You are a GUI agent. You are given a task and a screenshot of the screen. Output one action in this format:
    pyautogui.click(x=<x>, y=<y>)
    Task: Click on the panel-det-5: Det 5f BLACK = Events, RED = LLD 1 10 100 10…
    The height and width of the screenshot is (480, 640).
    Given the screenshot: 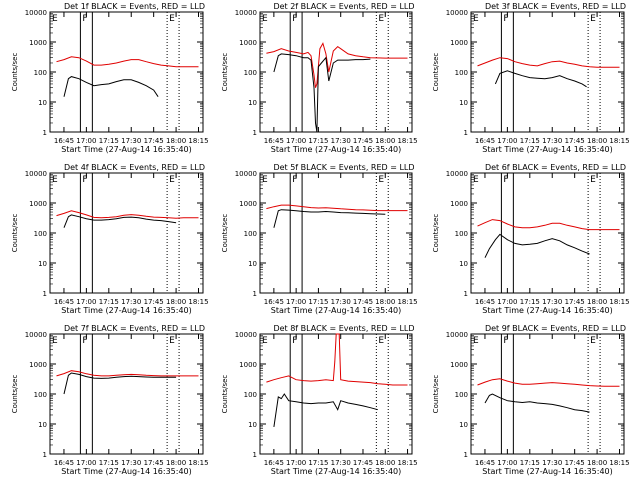 What is the action you would take?
    pyautogui.click(x=319, y=239)
    